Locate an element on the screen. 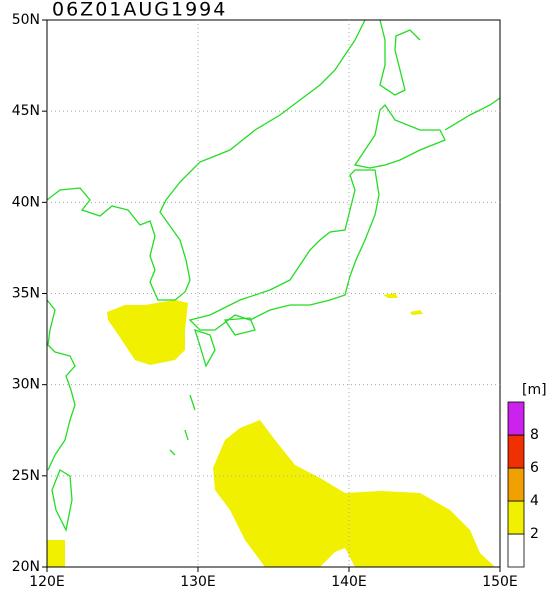  y-tick-label: 45N is located at coordinates (26, 111).